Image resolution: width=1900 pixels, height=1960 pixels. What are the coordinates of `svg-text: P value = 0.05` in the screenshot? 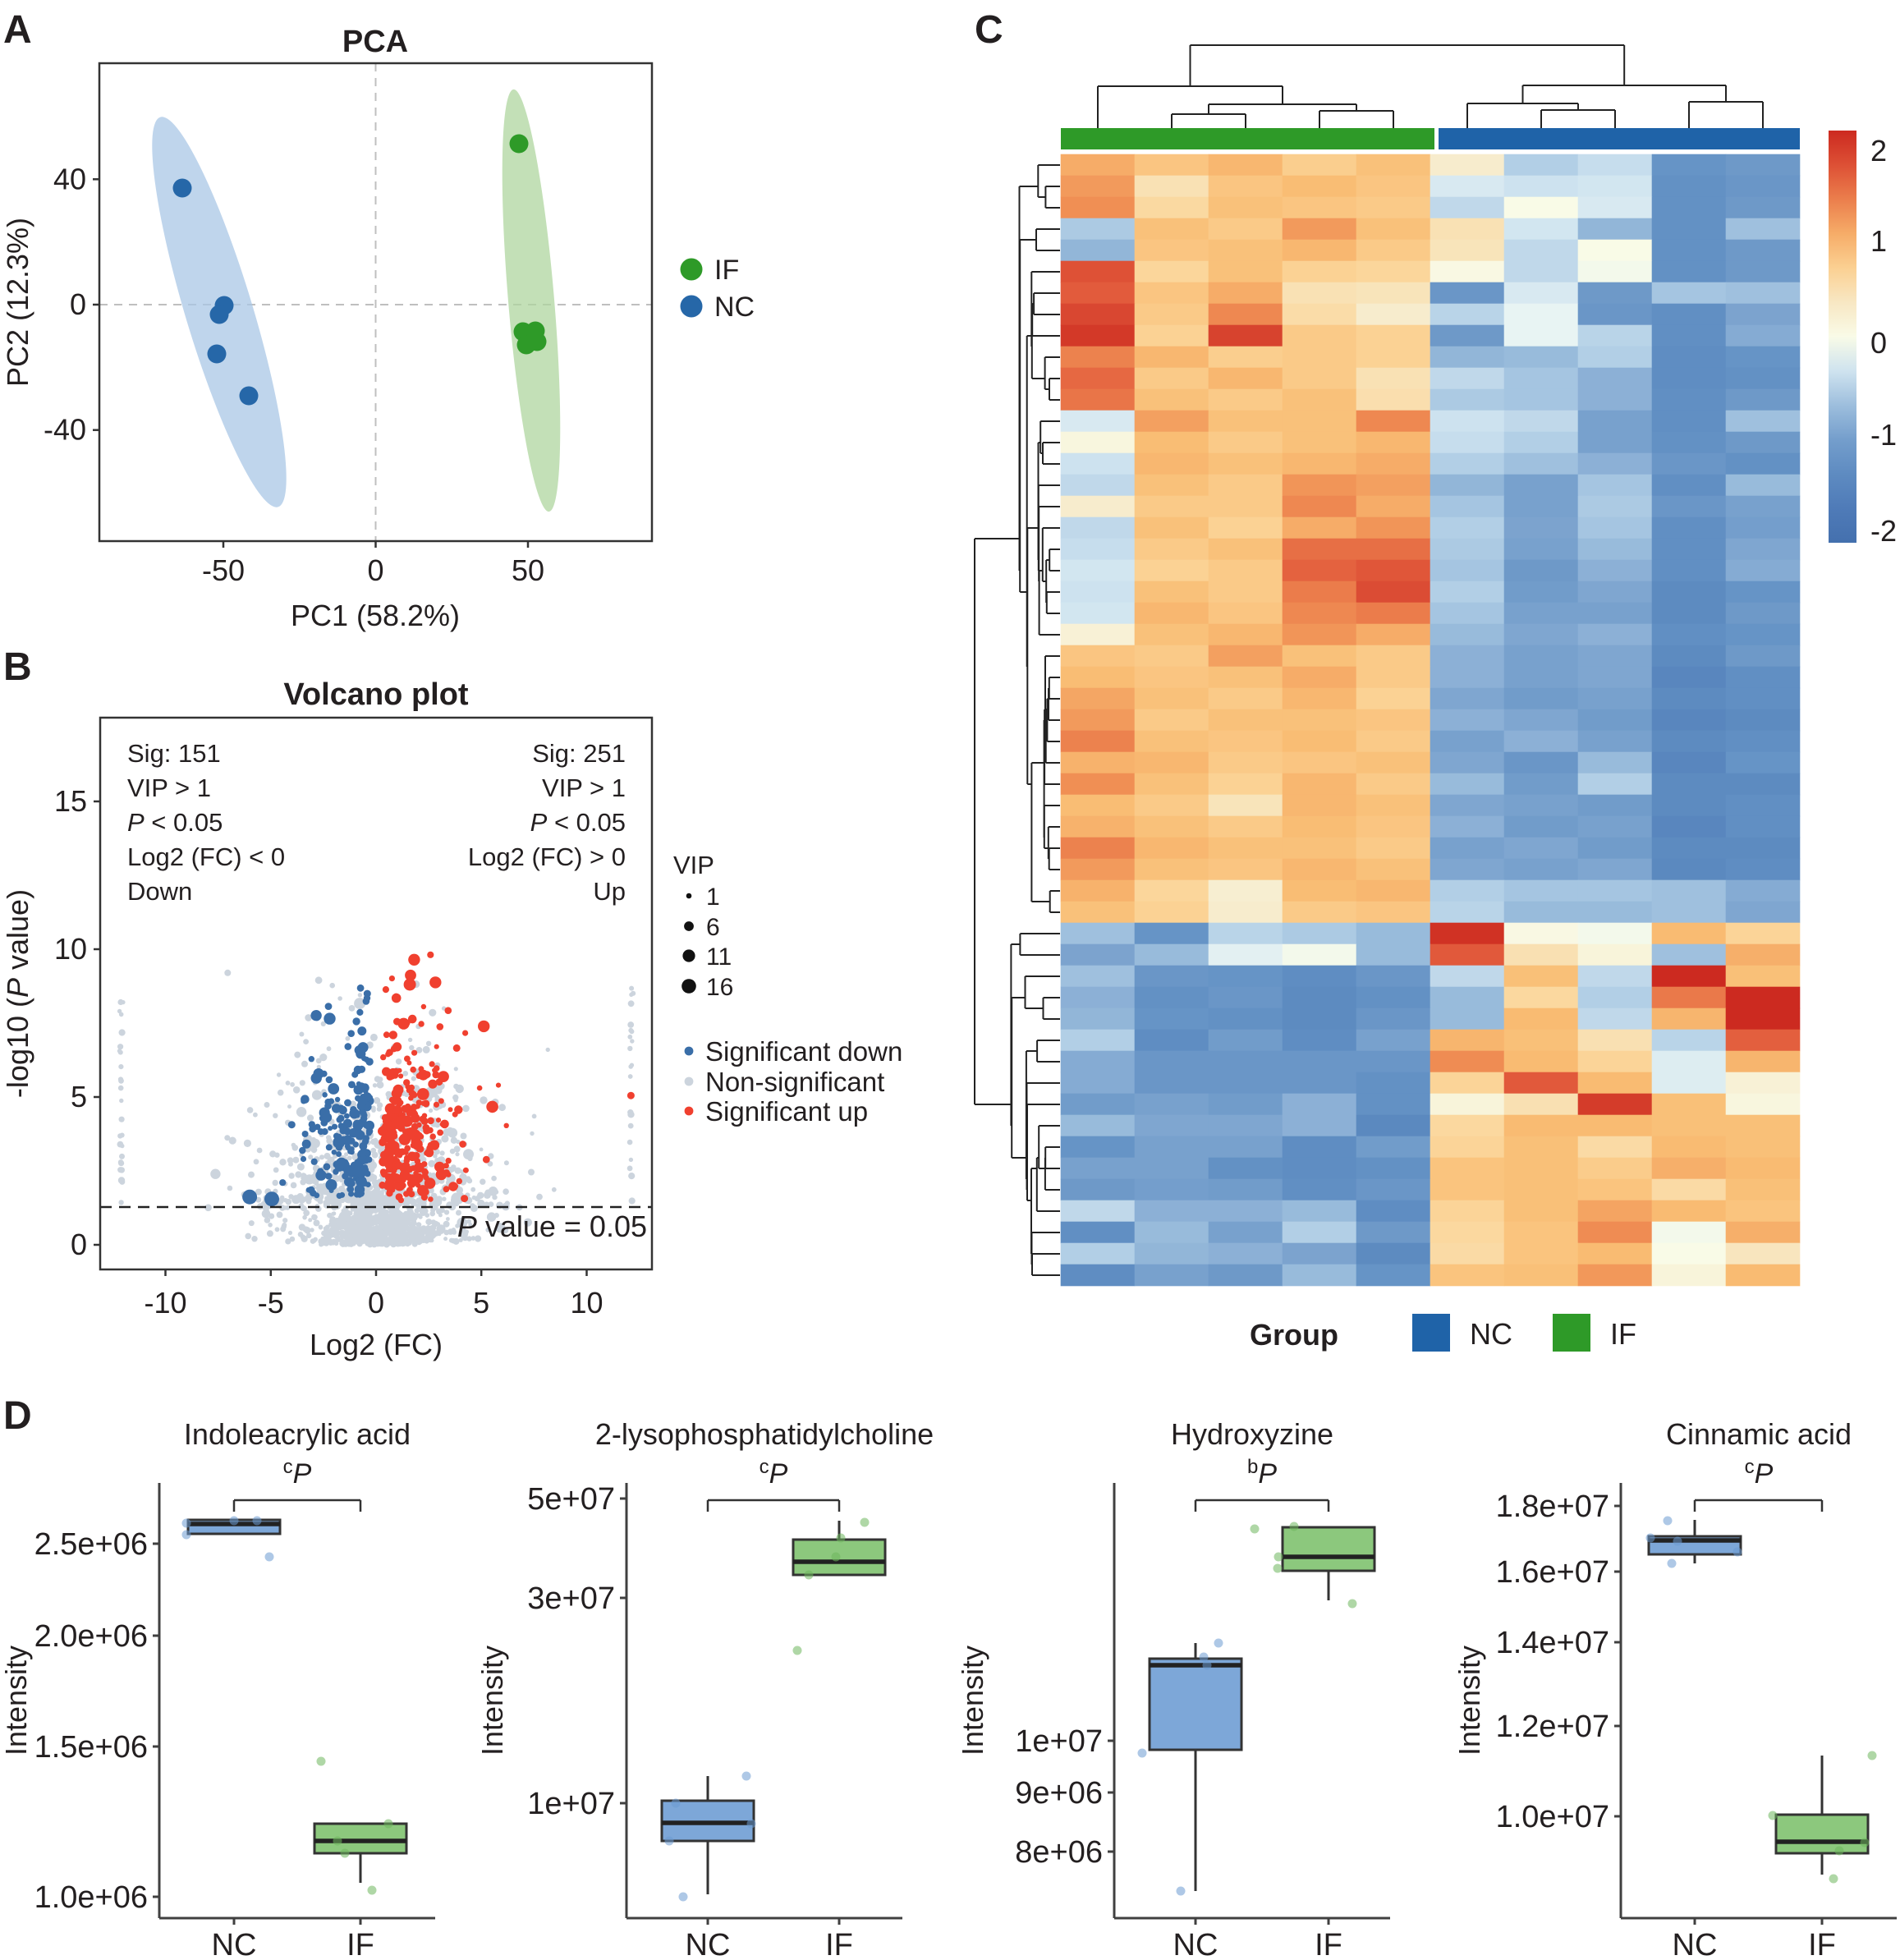 It's located at (552, 1226).